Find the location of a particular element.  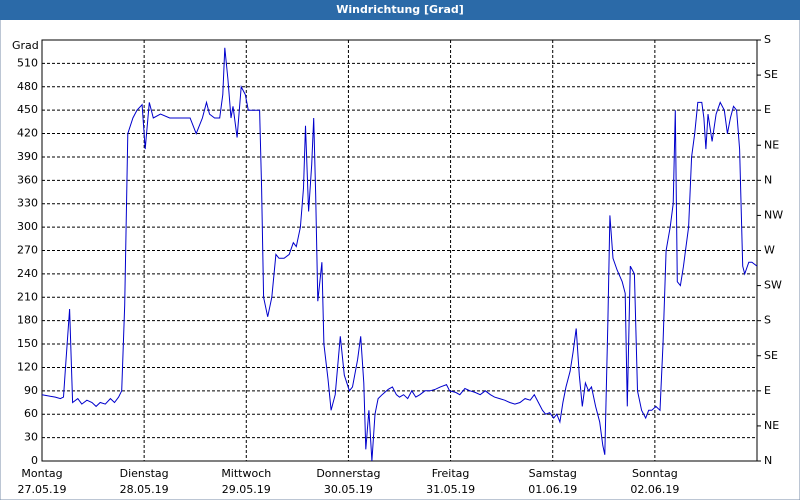

y-tick-label: 390 is located at coordinates (27, 156).